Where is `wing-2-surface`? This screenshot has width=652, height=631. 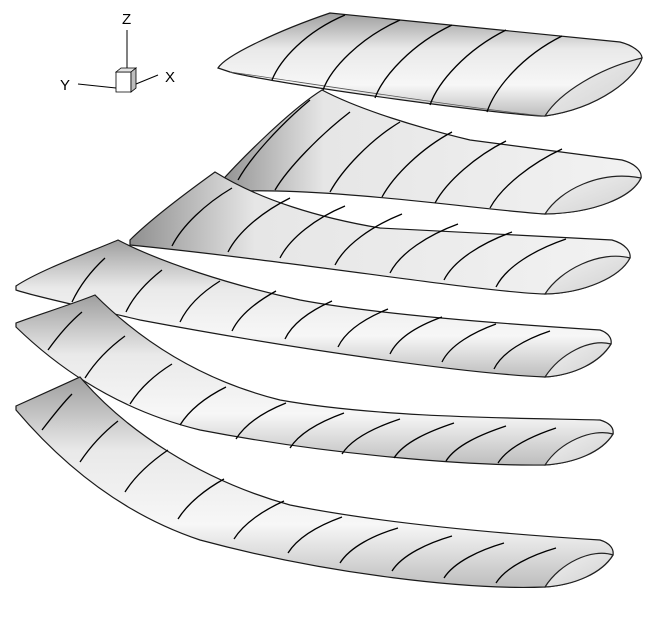 wing-2-surface is located at coordinates (429, 152).